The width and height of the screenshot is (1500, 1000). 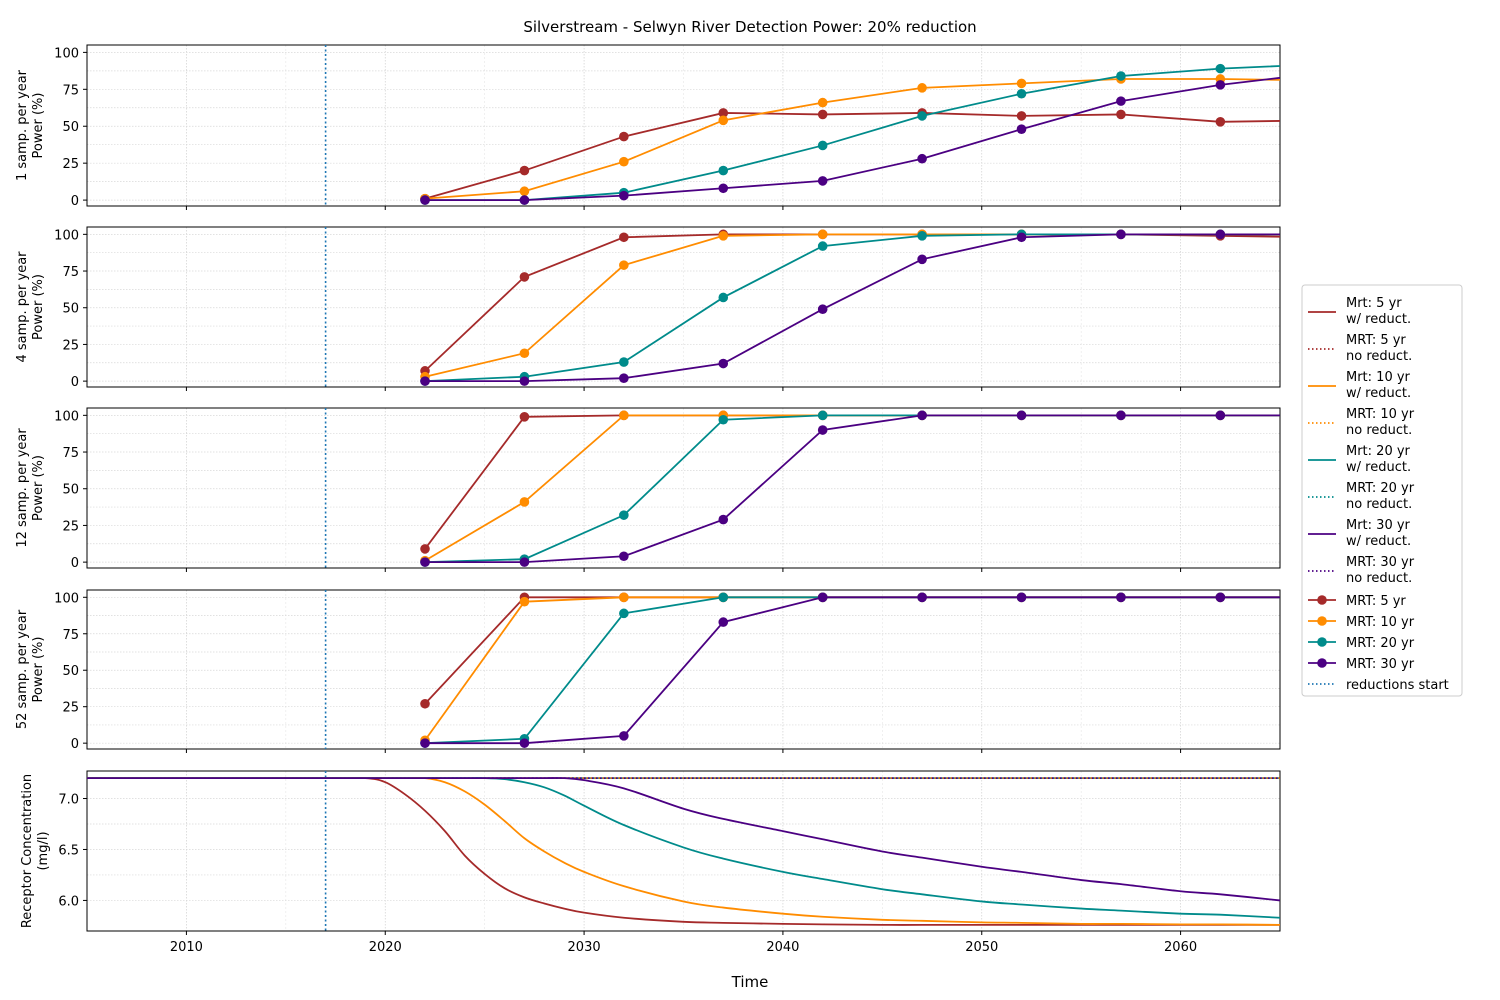 I want to click on legend-label: MRT: 30 yr, so click(x=1380, y=664).